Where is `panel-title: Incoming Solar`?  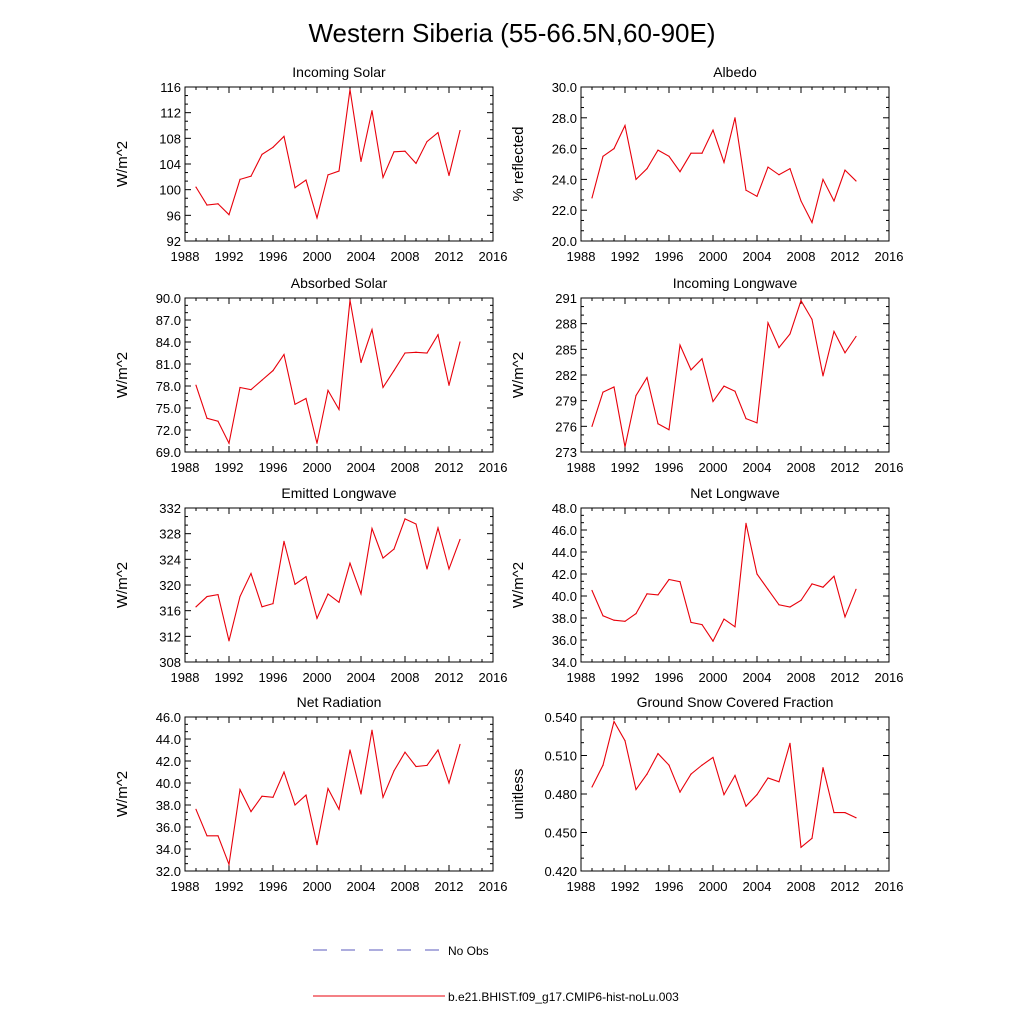 panel-title: Incoming Solar is located at coordinates (339, 72).